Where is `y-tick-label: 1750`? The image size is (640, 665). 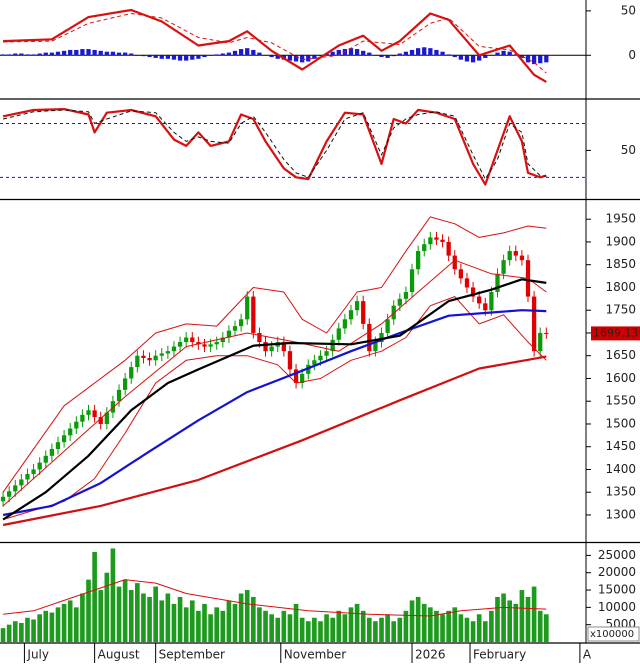
y-tick-label: 1750 is located at coordinates (620, 310).